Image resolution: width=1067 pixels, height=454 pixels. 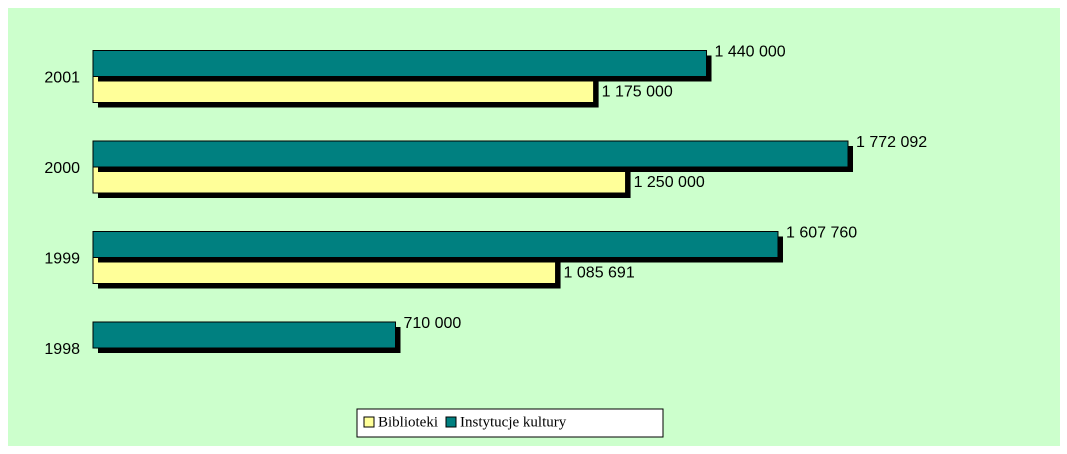 What do you see at coordinates (432, 323) in the screenshot?
I see `data-label: 710 000` at bounding box center [432, 323].